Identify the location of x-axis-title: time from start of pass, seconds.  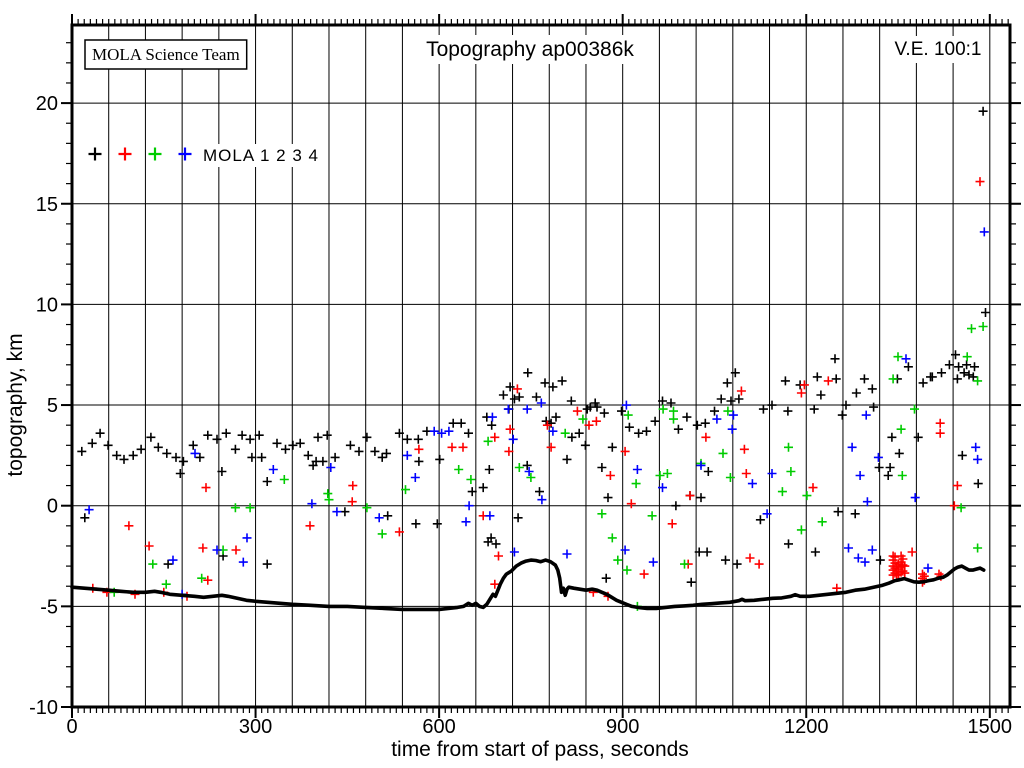
(540, 749).